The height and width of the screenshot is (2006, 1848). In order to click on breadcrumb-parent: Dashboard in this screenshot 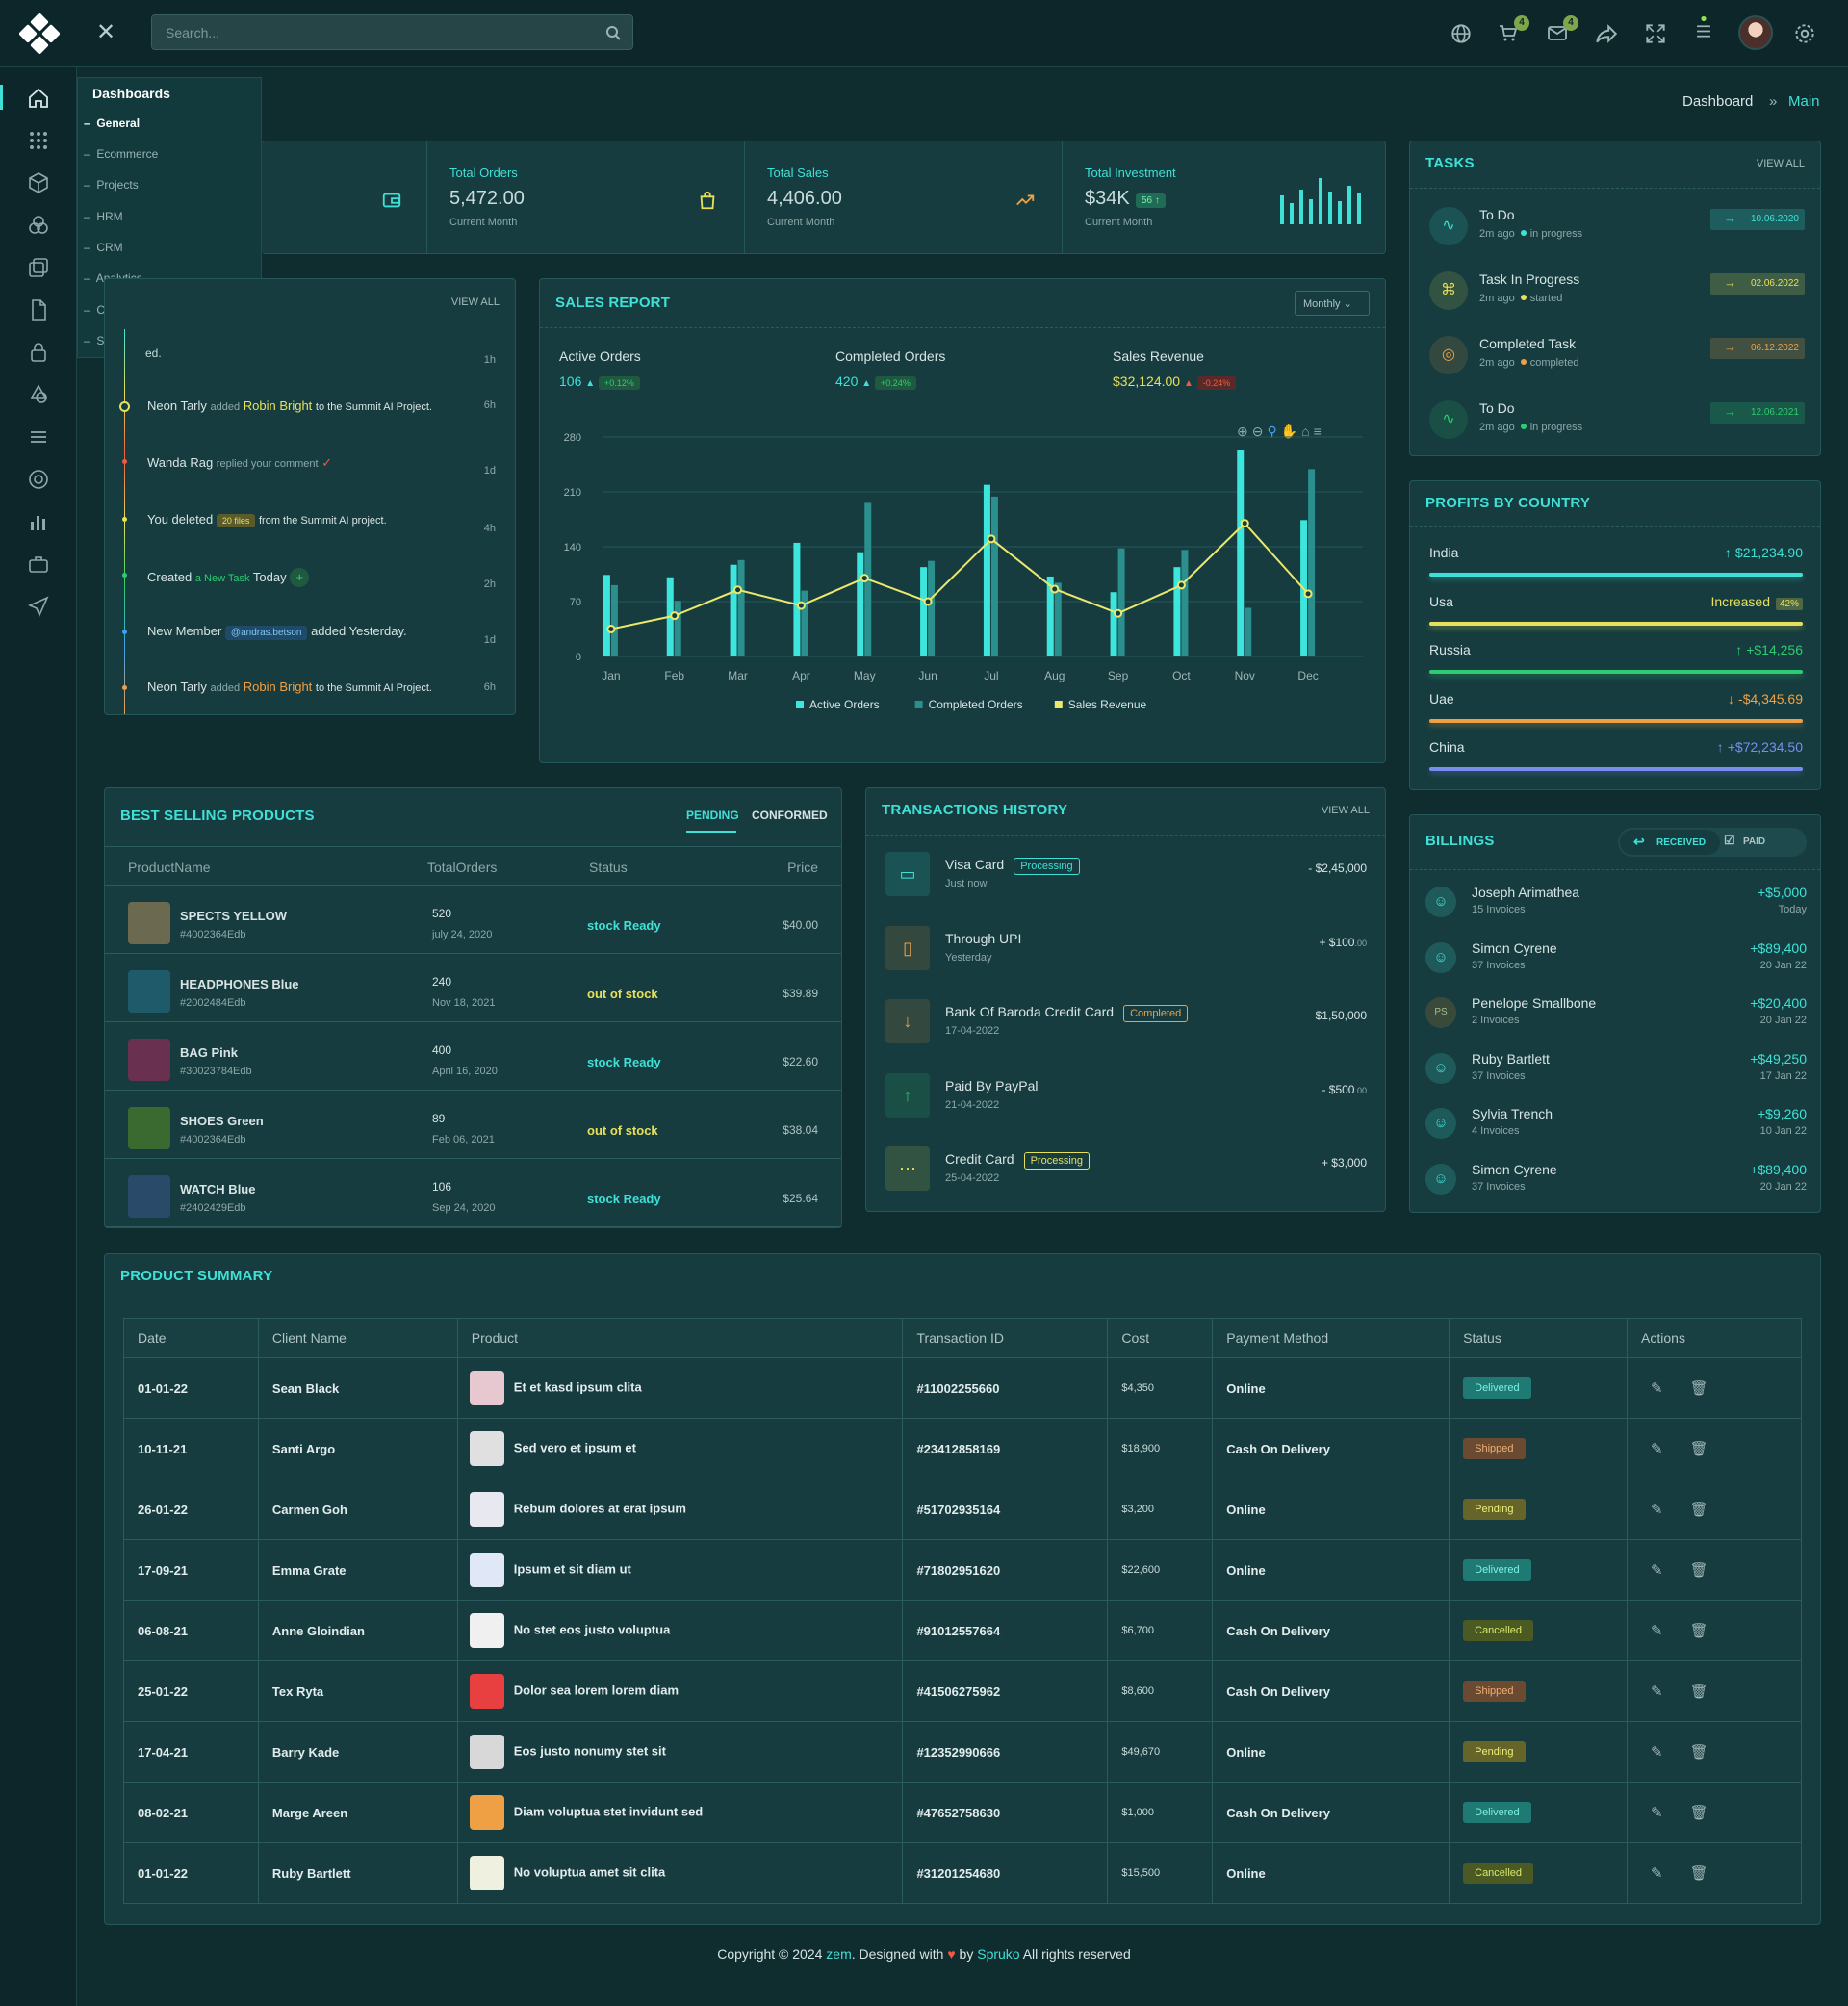, I will do `click(1718, 101)`.